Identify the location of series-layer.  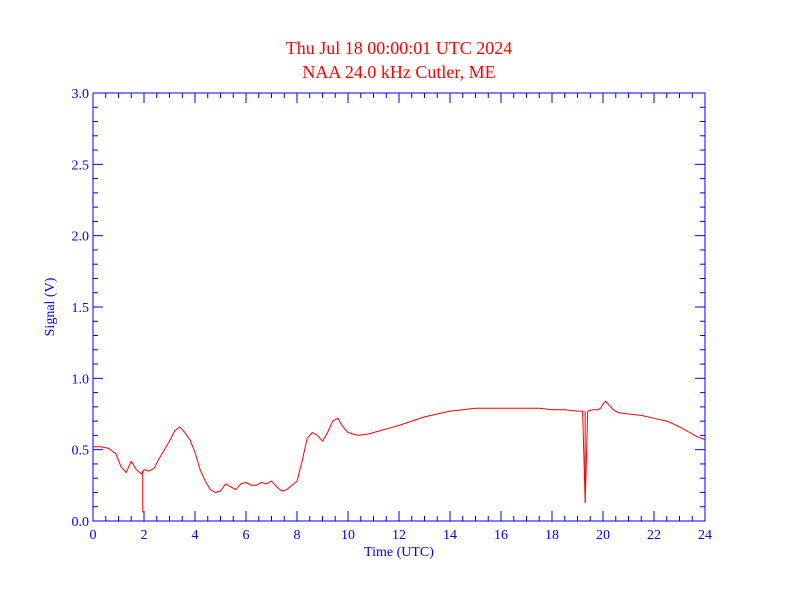
(399, 456).